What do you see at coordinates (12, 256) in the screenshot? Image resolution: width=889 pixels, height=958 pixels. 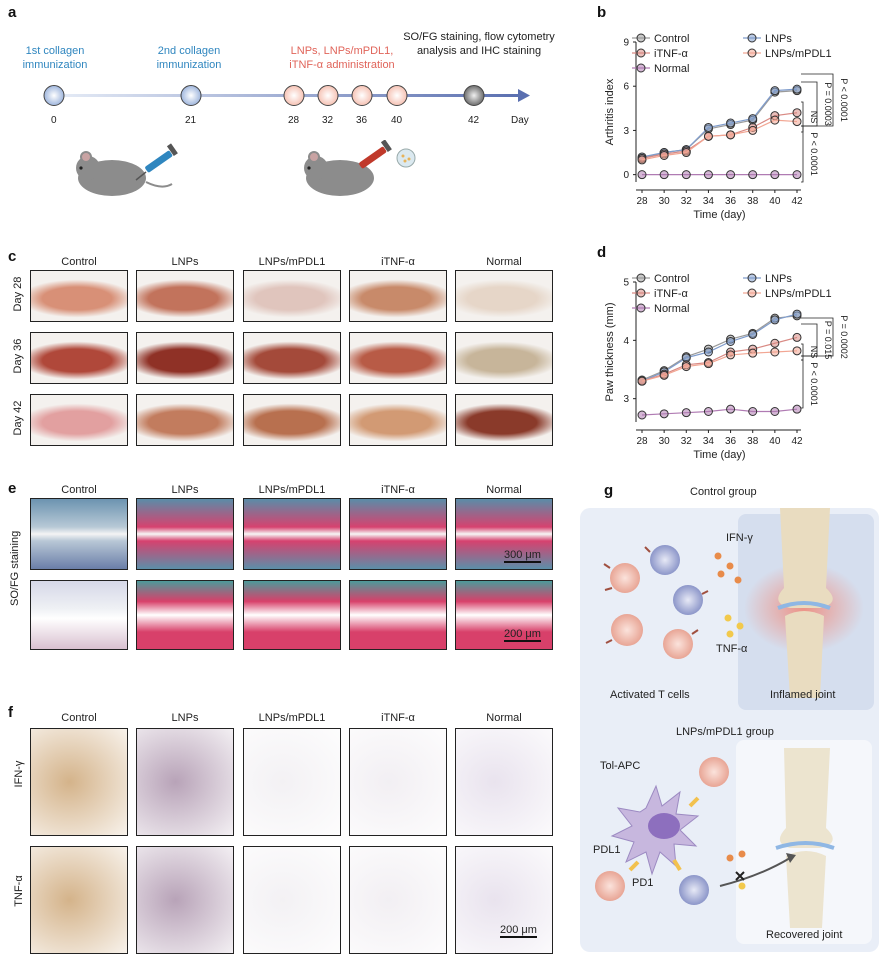 I see `panel-c-letter: c` at bounding box center [12, 256].